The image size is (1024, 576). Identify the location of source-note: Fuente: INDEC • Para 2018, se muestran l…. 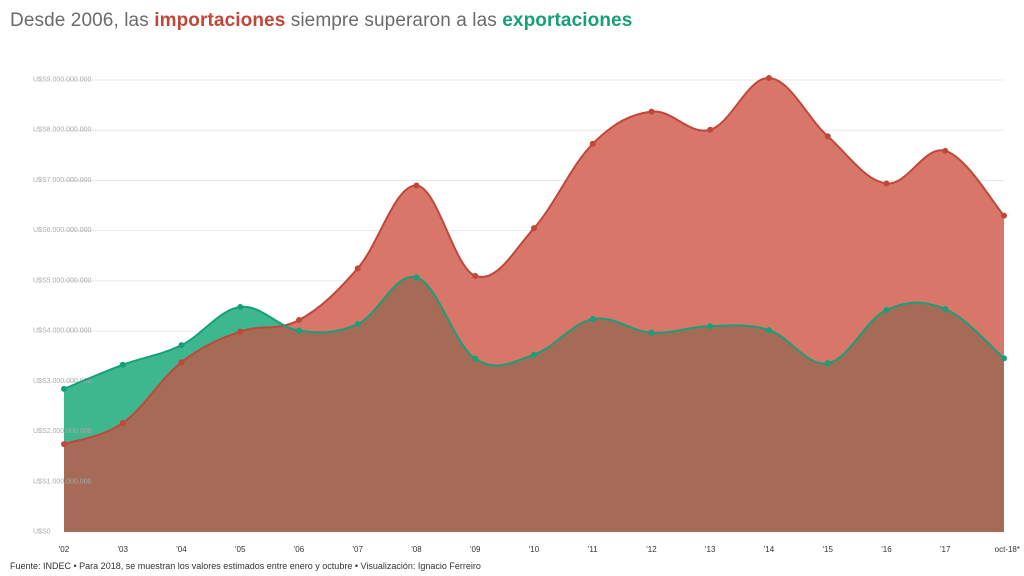
(245, 566).